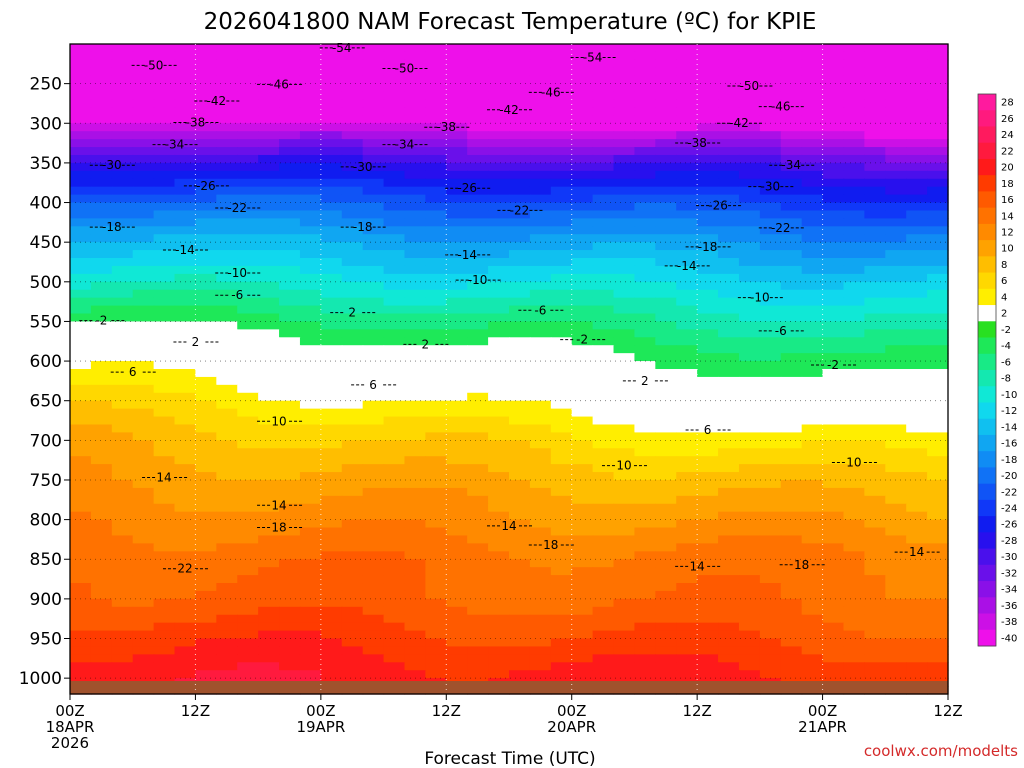 The image size is (1024, 768). I want to click on colorbar-swatch, so click(987, 459).